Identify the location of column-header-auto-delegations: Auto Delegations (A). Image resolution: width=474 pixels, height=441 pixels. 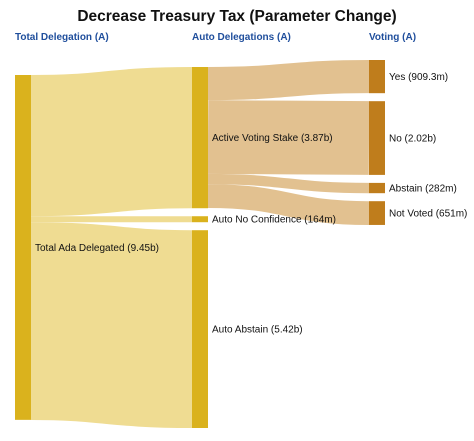
(241, 37).